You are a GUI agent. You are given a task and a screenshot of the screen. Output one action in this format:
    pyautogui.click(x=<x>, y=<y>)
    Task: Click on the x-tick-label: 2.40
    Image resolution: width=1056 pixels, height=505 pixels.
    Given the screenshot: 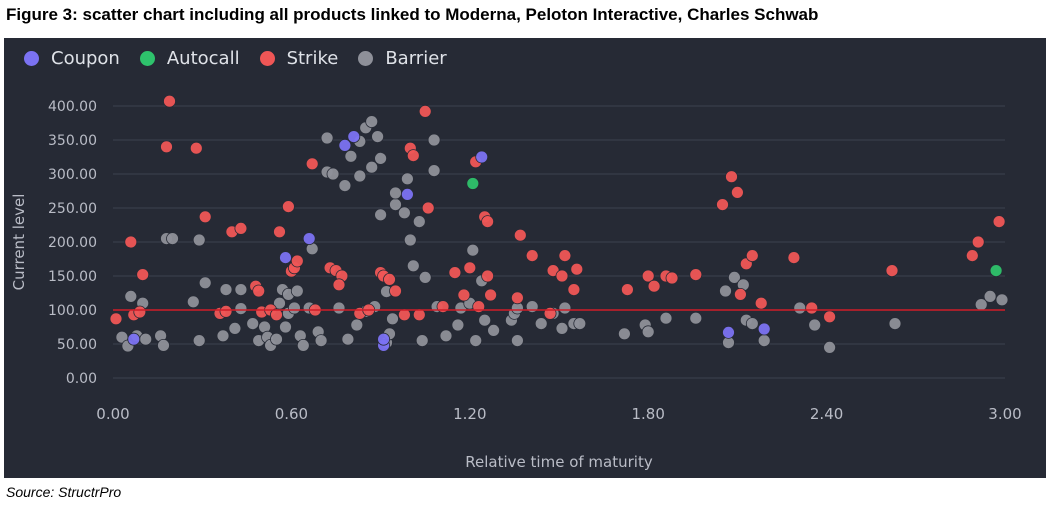 What is the action you would take?
    pyautogui.click(x=826, y=414)
    